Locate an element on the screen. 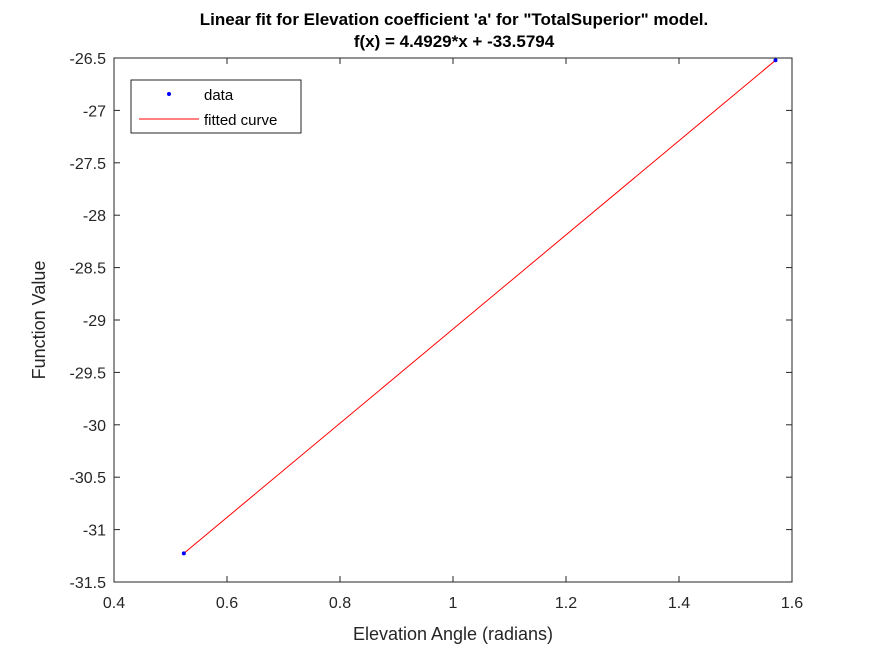 The height and width of the screenshot is (656, 875). x-axis-label: Elevation Angle (radians) is located at coordinates (453, 634).